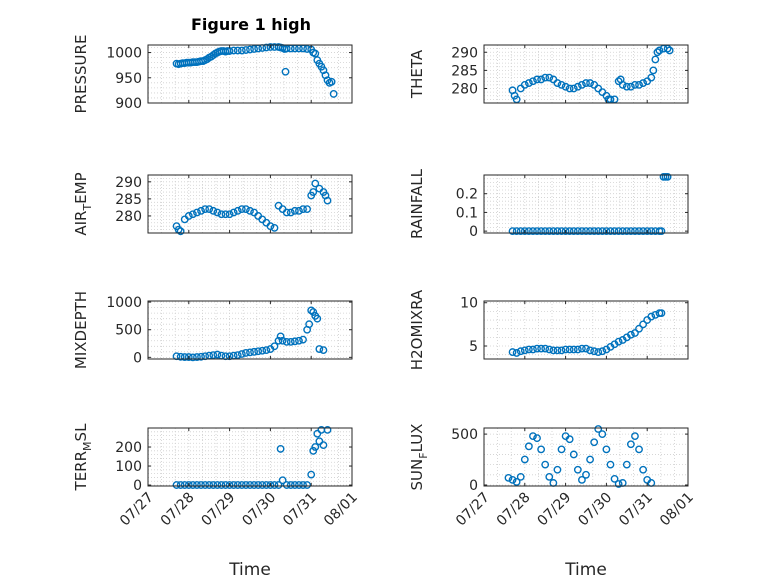 This screenshot has width=778, height=583. Describe the element at coordinates (467, 213) in the screenshot. I see `y-tick-label: 0.1` at that location.